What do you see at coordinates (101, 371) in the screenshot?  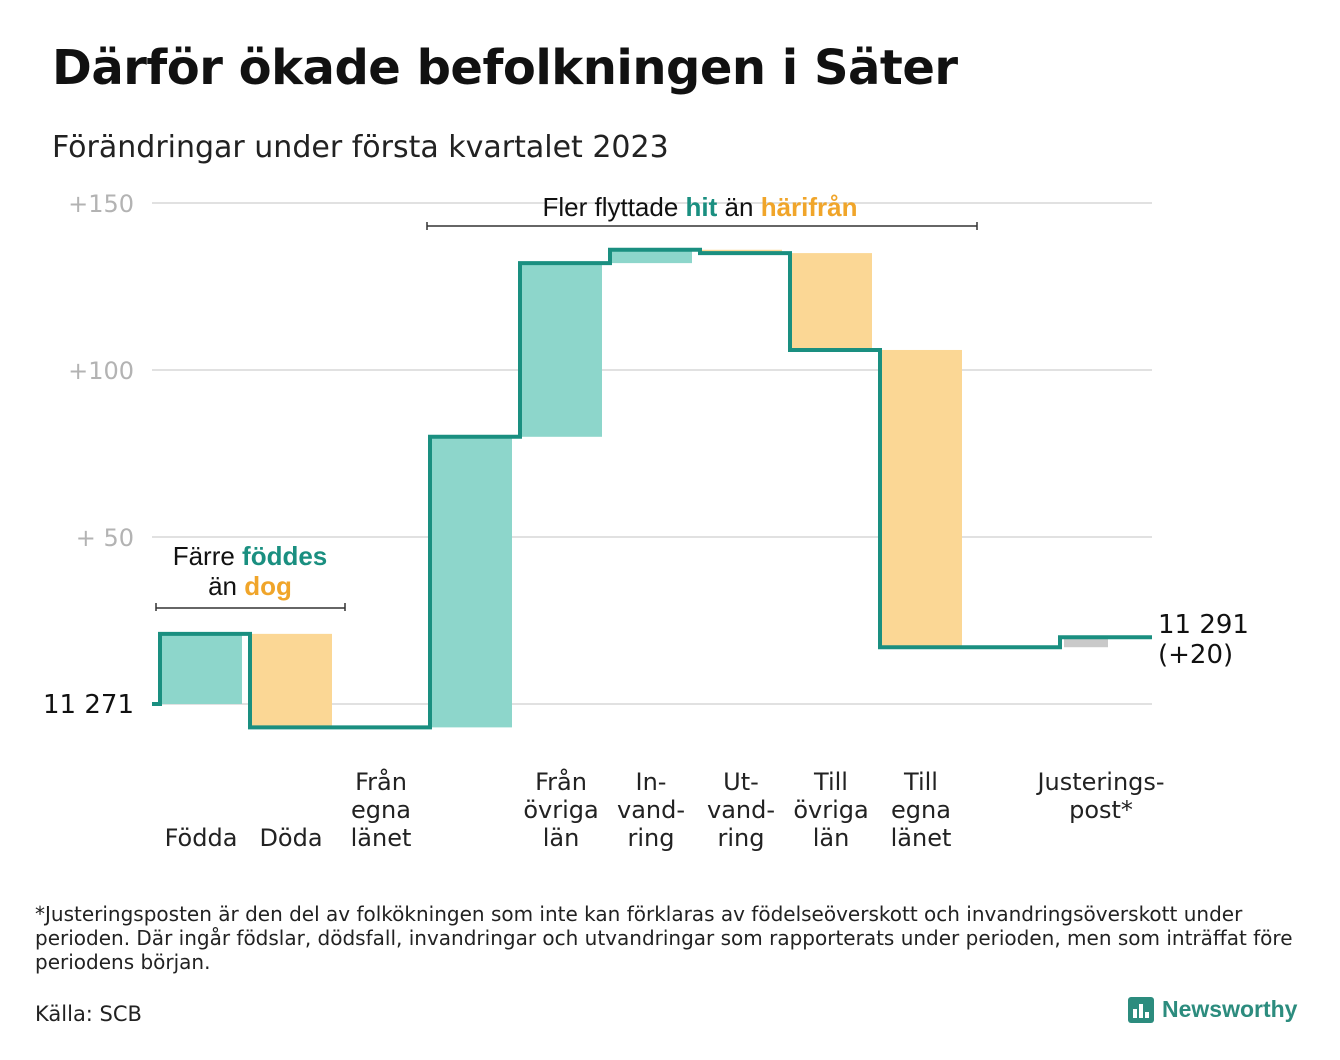 I see `y-tick-label: +100` at bounding box center [101, 371].